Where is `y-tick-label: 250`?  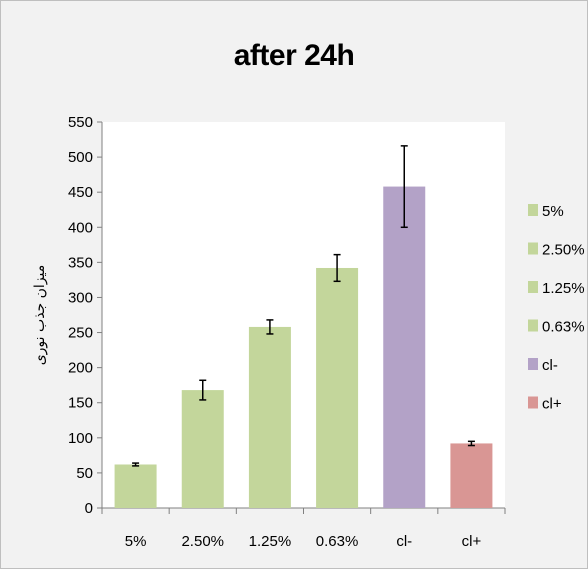
y-tick-label: 250 is located at coordinates (80, 333).